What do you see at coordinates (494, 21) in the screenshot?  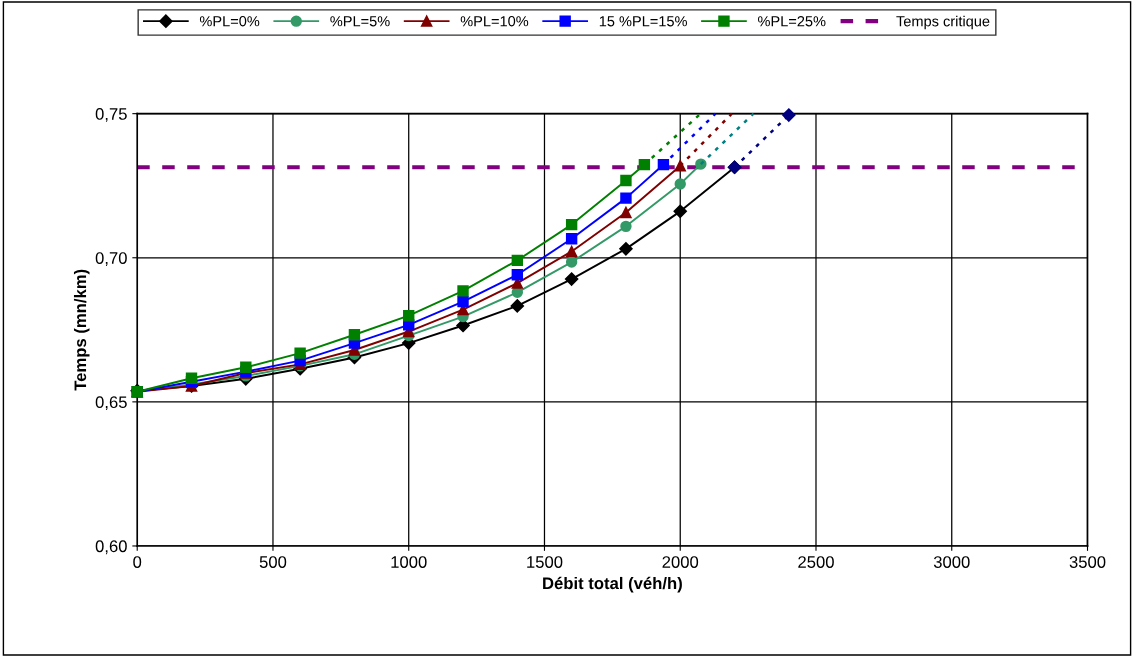 I see `legend-label: %PL=10%` at bounding box center [494, 21].